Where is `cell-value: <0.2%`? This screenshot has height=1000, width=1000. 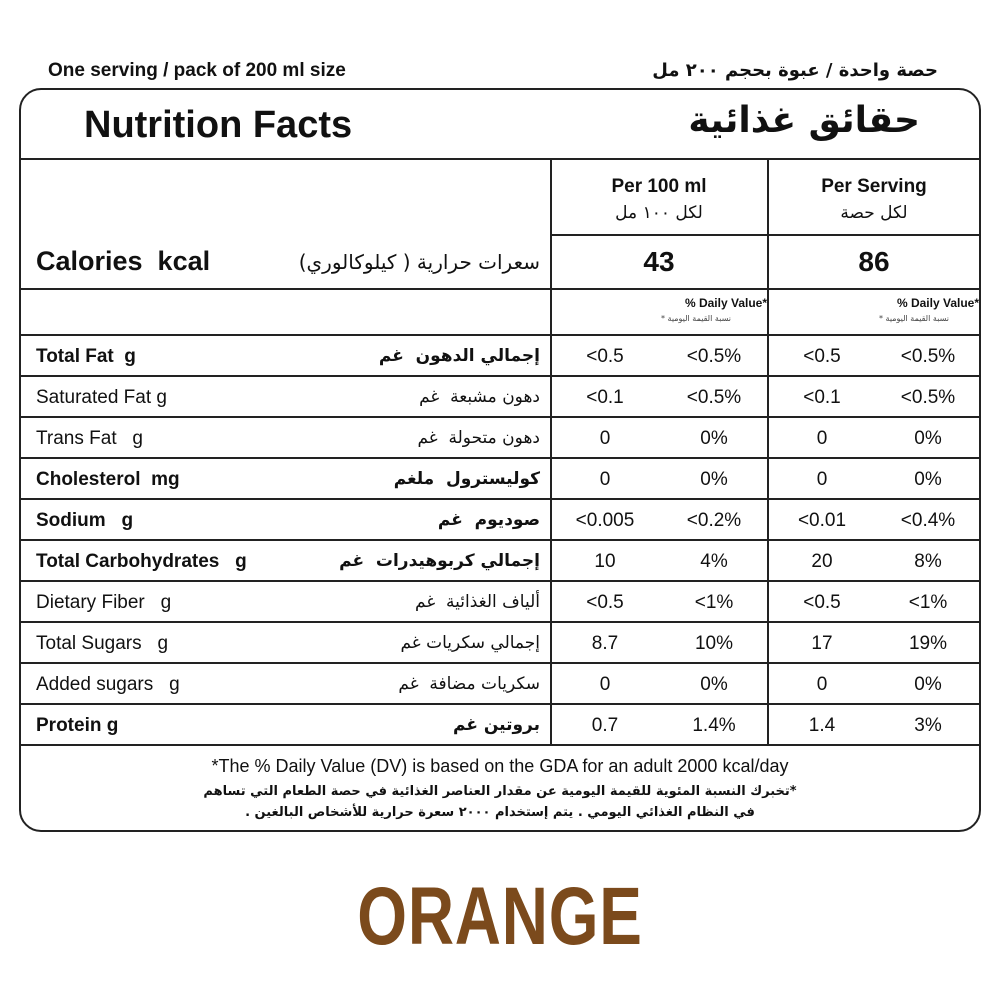 cell-value: <0.2% is located at coordinates (714, 520).